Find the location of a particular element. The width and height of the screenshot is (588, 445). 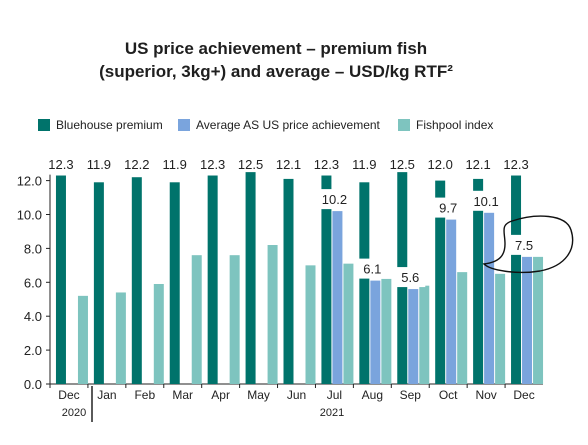

y-tick-label: 2.0 is located at coordinates (33, 350).